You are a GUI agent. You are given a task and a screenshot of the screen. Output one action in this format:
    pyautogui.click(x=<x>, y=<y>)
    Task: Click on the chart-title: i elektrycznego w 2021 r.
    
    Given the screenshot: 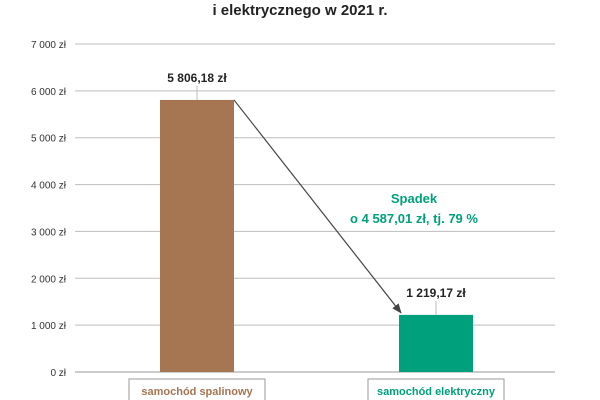 What is the action you would take?
    pyautogui.click(x=299, y=10)
    